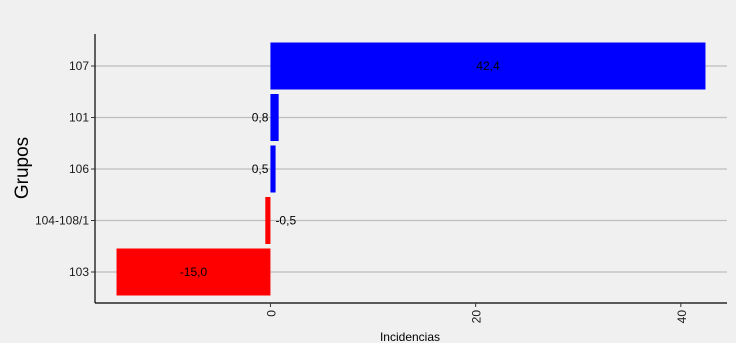 This screenshot has height=343, width=736. What do you see at coordinates (79, 169) in the screenshot?
I see `y-tick-label: 106` at bounding box center [79, 169].